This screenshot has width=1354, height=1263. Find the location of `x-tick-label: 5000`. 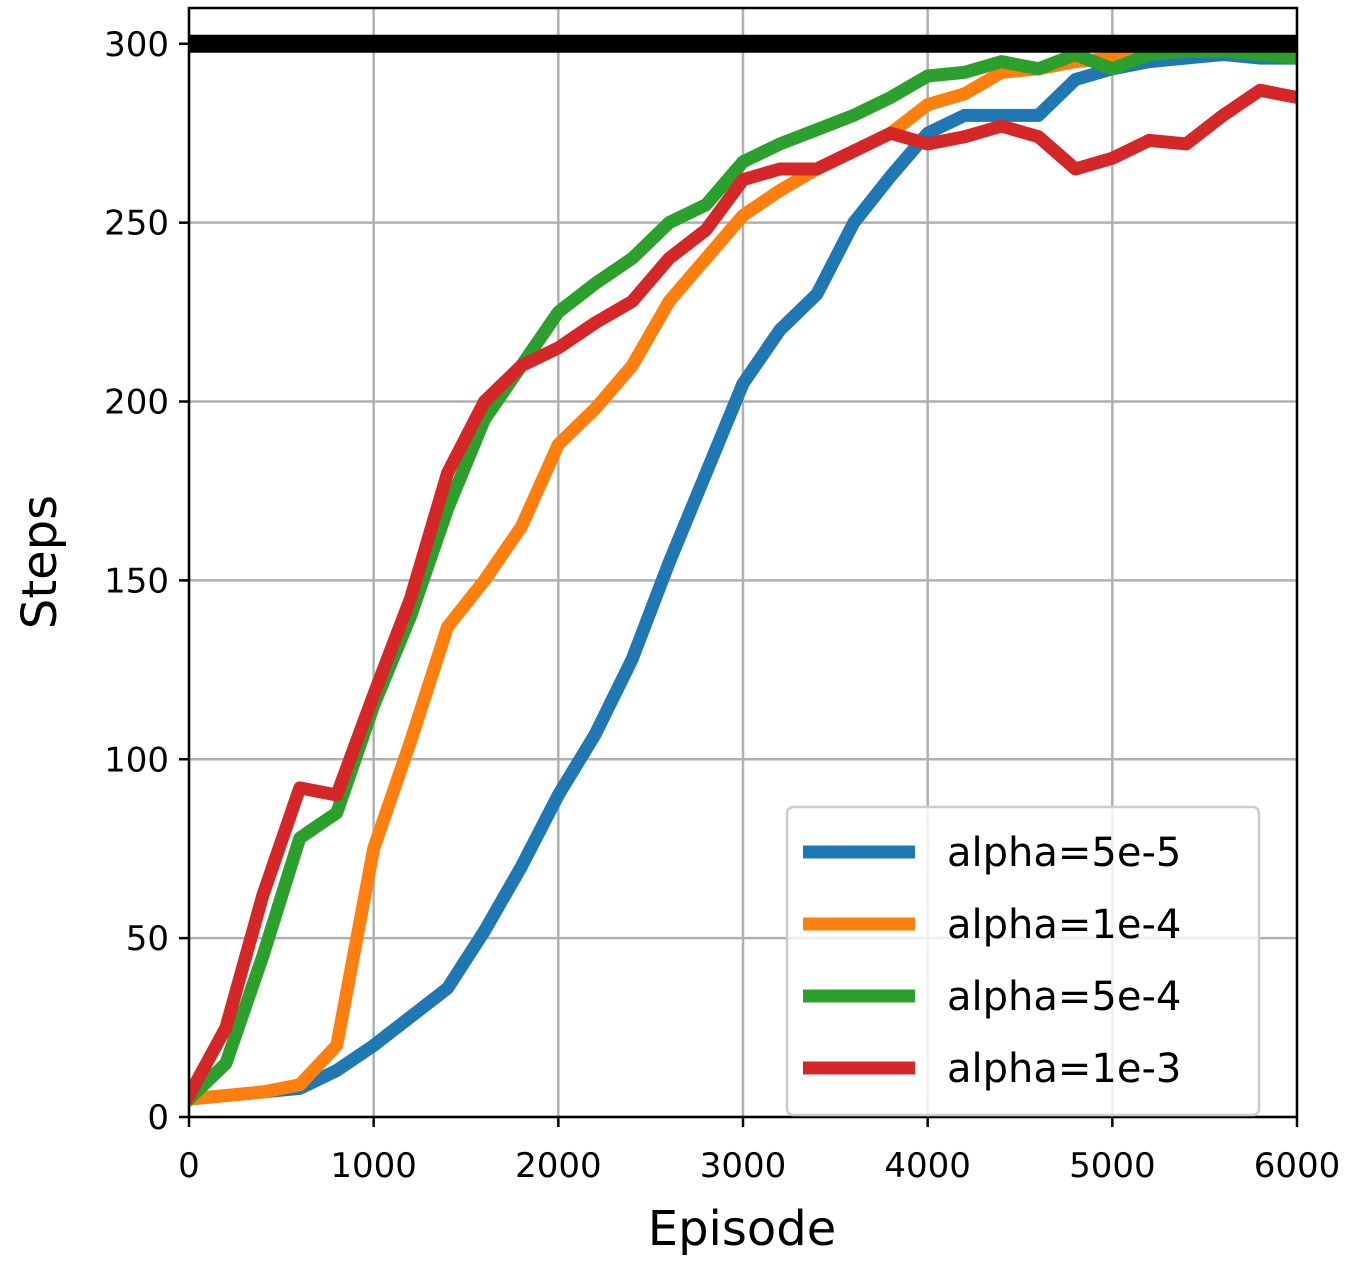

x-tick-label: 5000 is located at coordinates (1112, 1166).